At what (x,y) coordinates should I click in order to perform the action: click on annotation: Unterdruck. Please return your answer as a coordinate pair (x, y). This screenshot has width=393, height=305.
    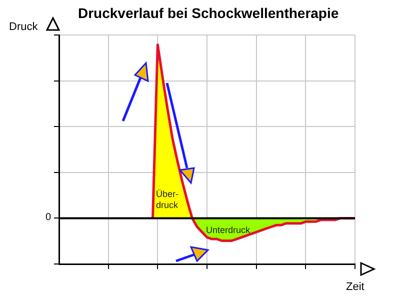
    Looking at the image, I should click on (228, 229).